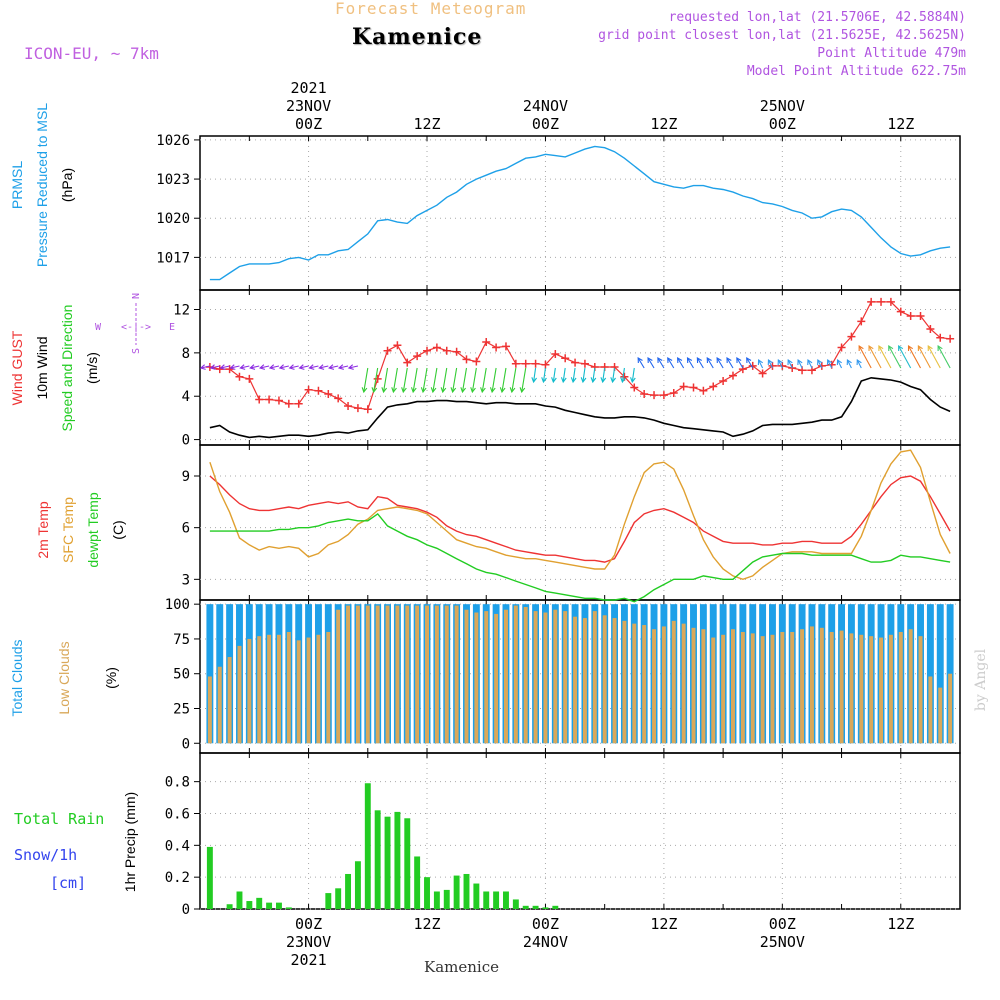  I want to click on panel-frame-clouds, so click(580, 676).